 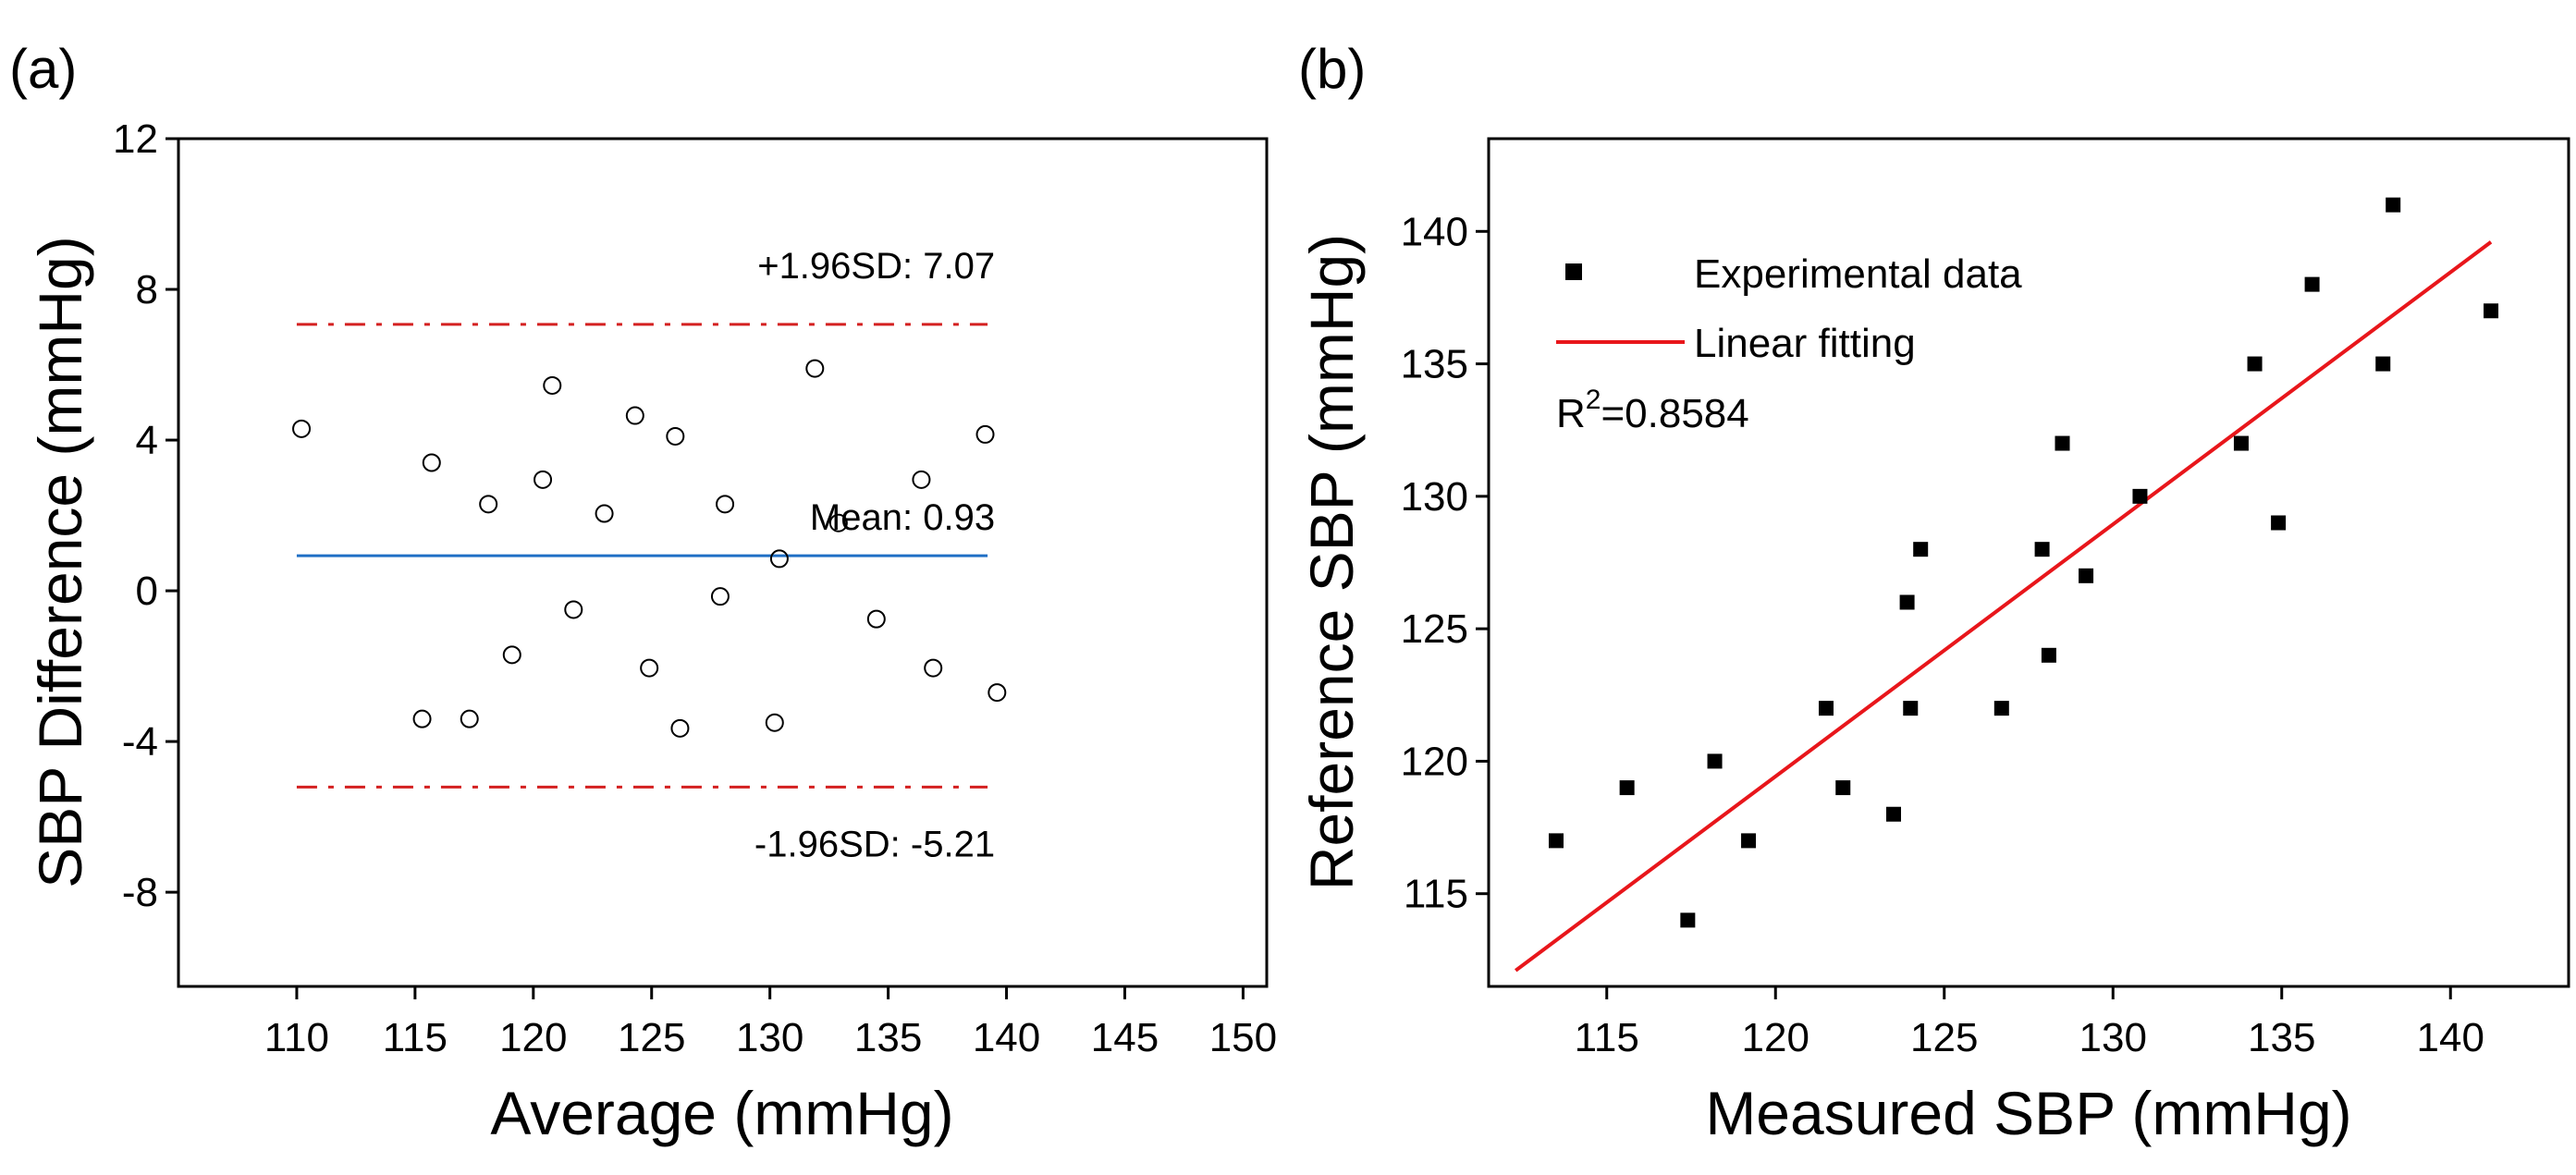 I want to click on upper-limit-label: +1.96SD: 7.07, so click(x=876, y=266).